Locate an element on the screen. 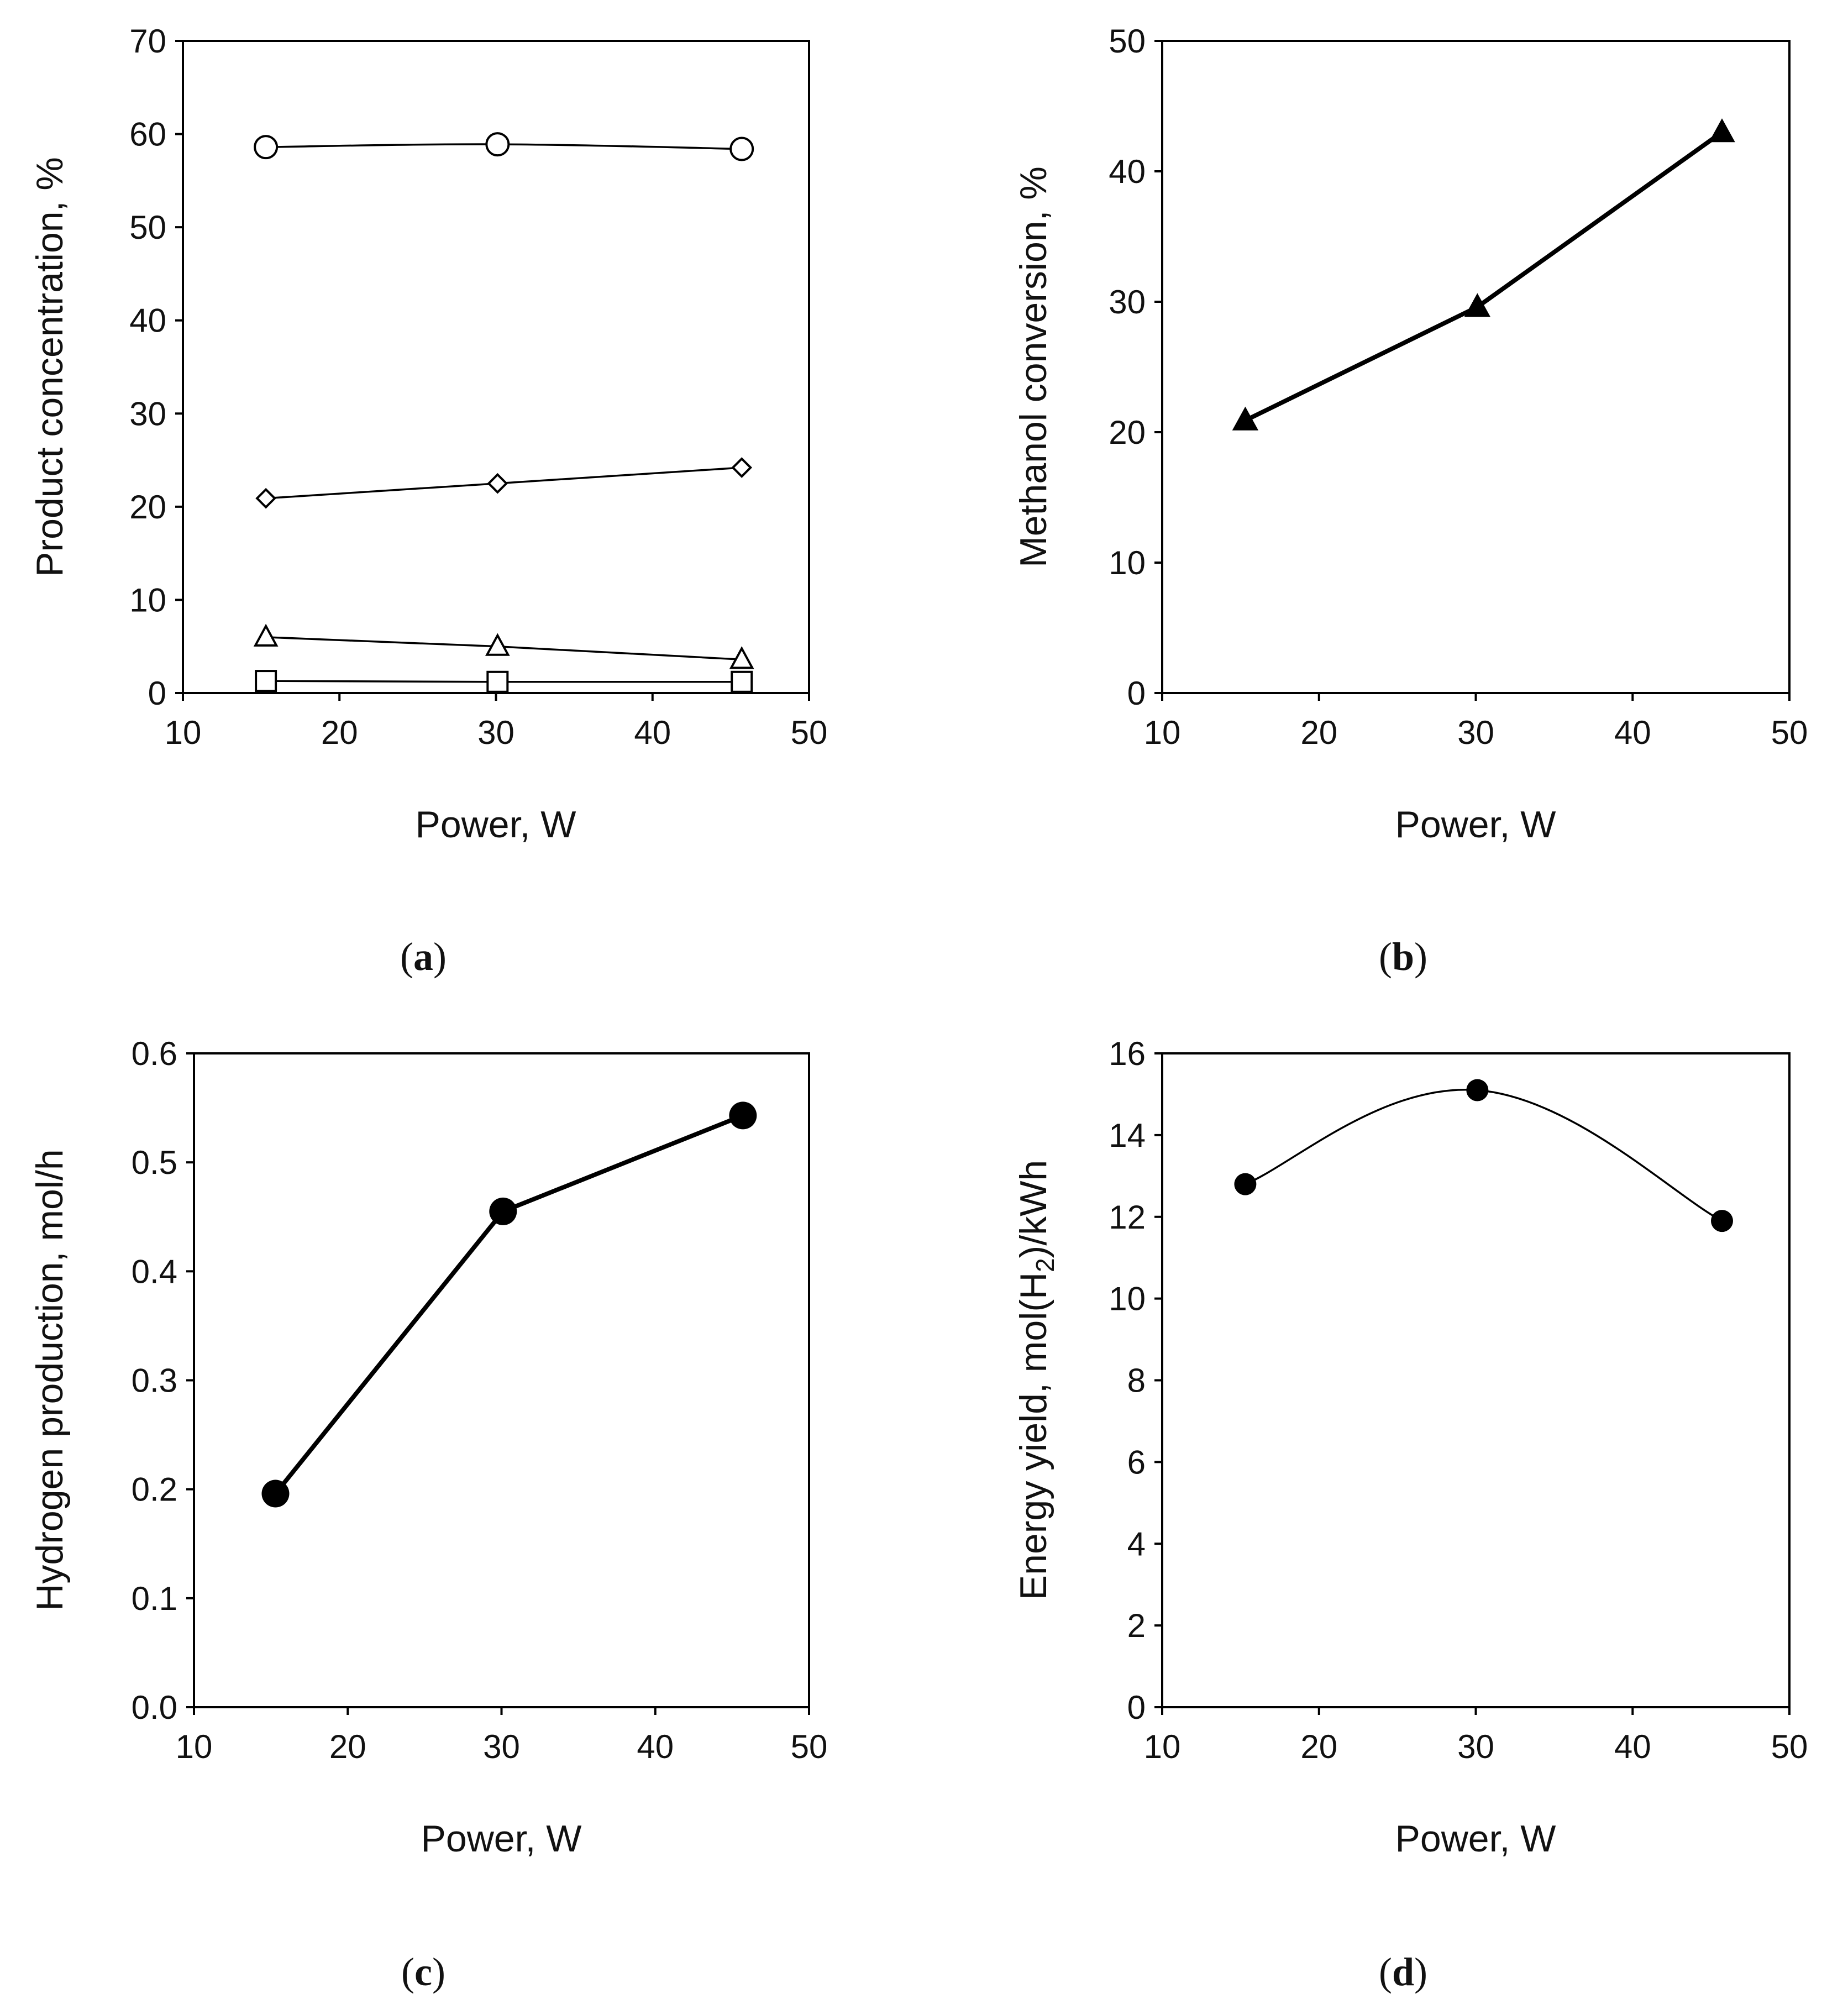  series-d is located at coordinates (1484, 1155).